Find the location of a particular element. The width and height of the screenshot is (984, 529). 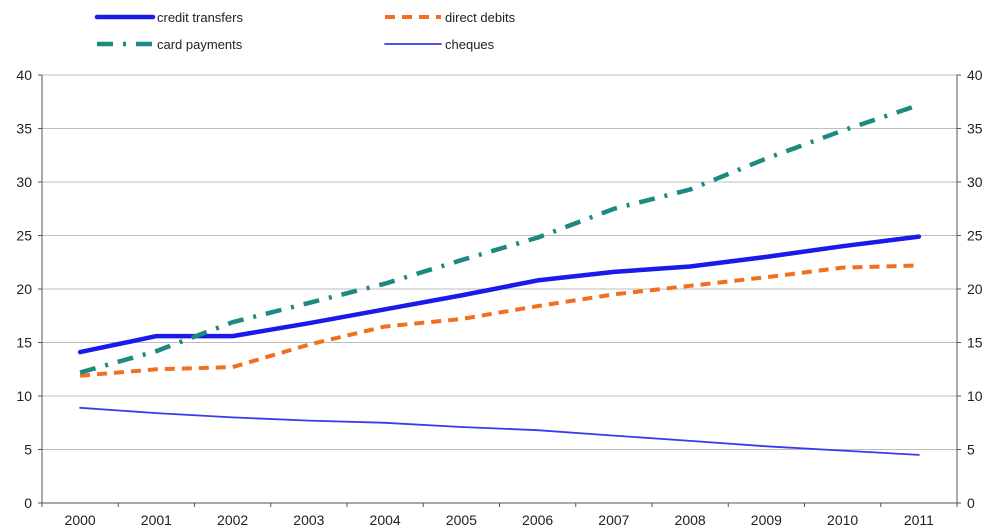

y-tick-label-right: 5 is located at coordinates (971, 450).